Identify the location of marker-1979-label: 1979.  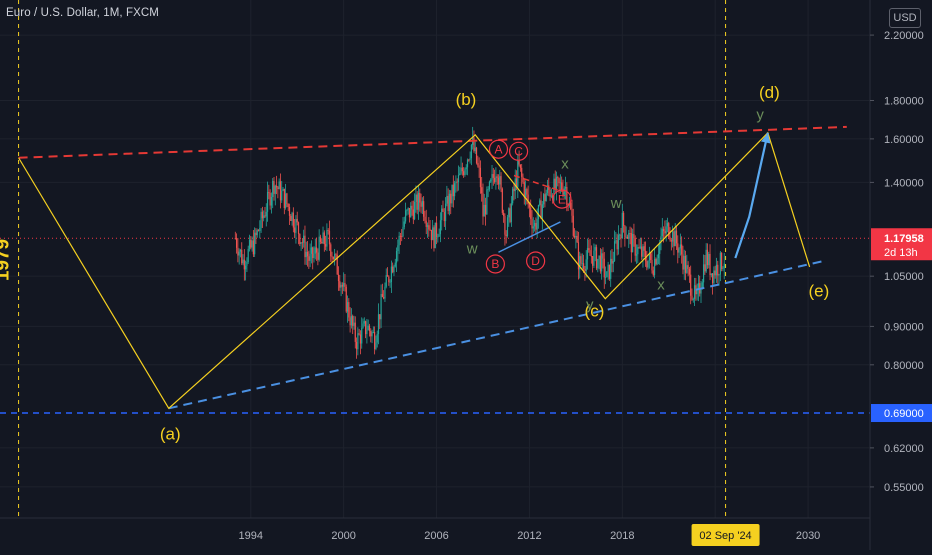
(7, 260).